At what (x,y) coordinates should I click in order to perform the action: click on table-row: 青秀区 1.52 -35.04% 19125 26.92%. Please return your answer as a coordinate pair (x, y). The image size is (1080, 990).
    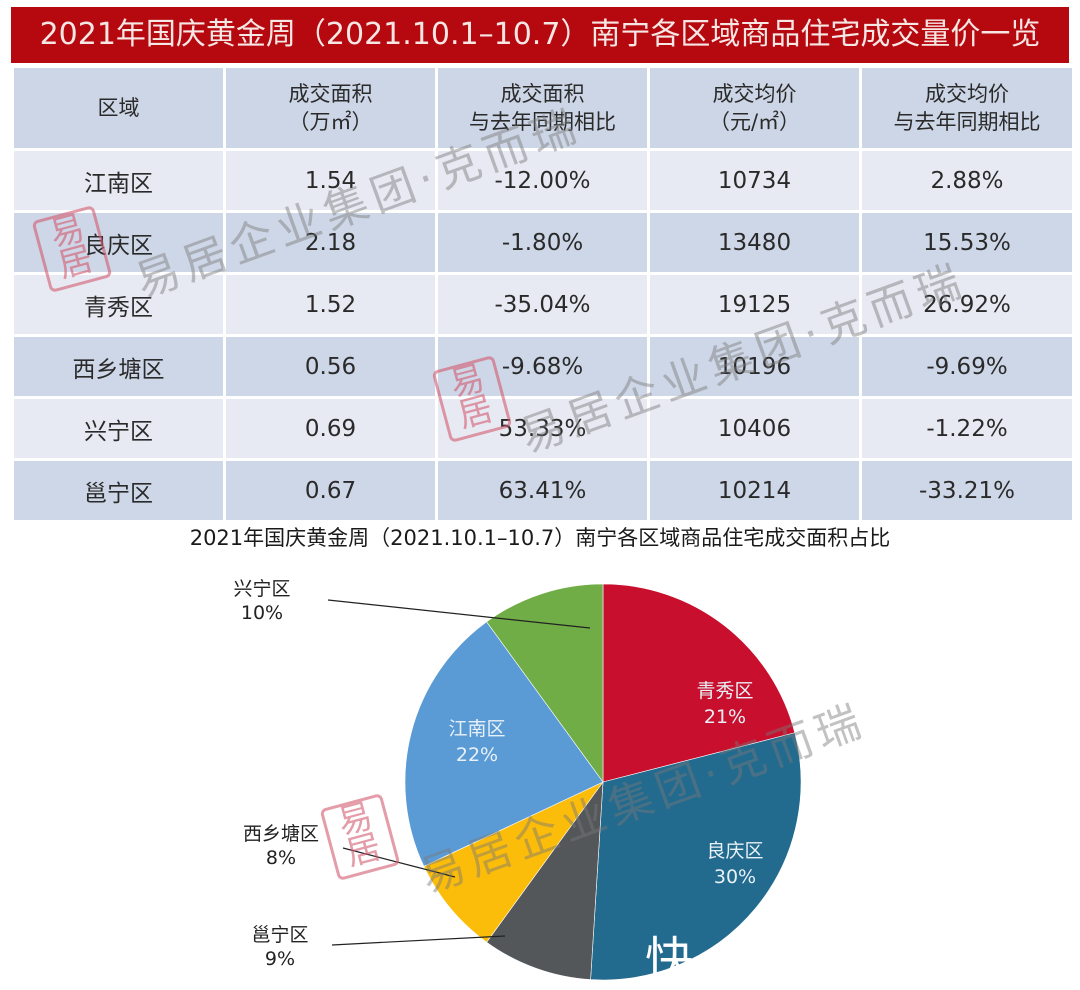
    Looking at the image, I should click on (543, 306).